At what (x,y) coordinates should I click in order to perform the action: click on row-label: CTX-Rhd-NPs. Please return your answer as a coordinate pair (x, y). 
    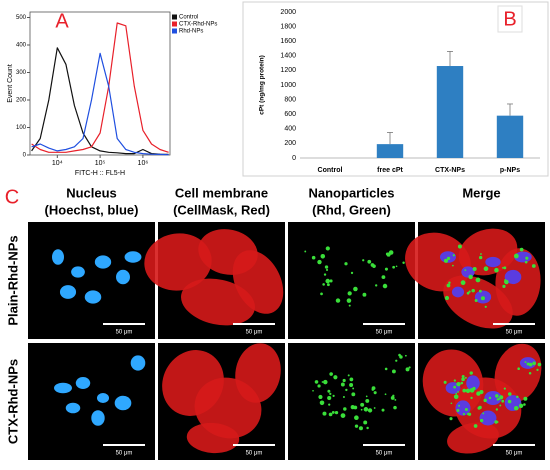
    Looking at the image, I should click on (12, 401).